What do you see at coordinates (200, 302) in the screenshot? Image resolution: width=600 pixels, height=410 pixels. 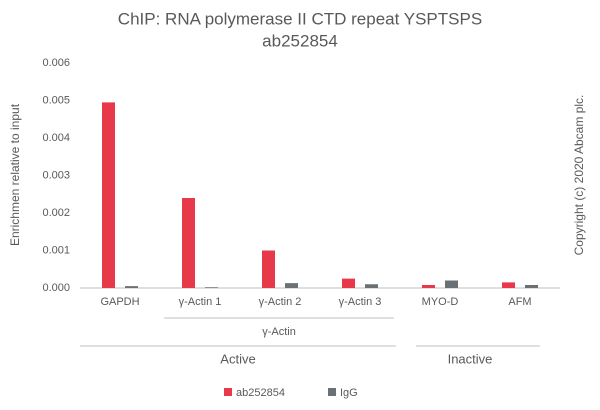 I see `x-tick-label: γ-Actin 1` at bounding box center [200, 302].